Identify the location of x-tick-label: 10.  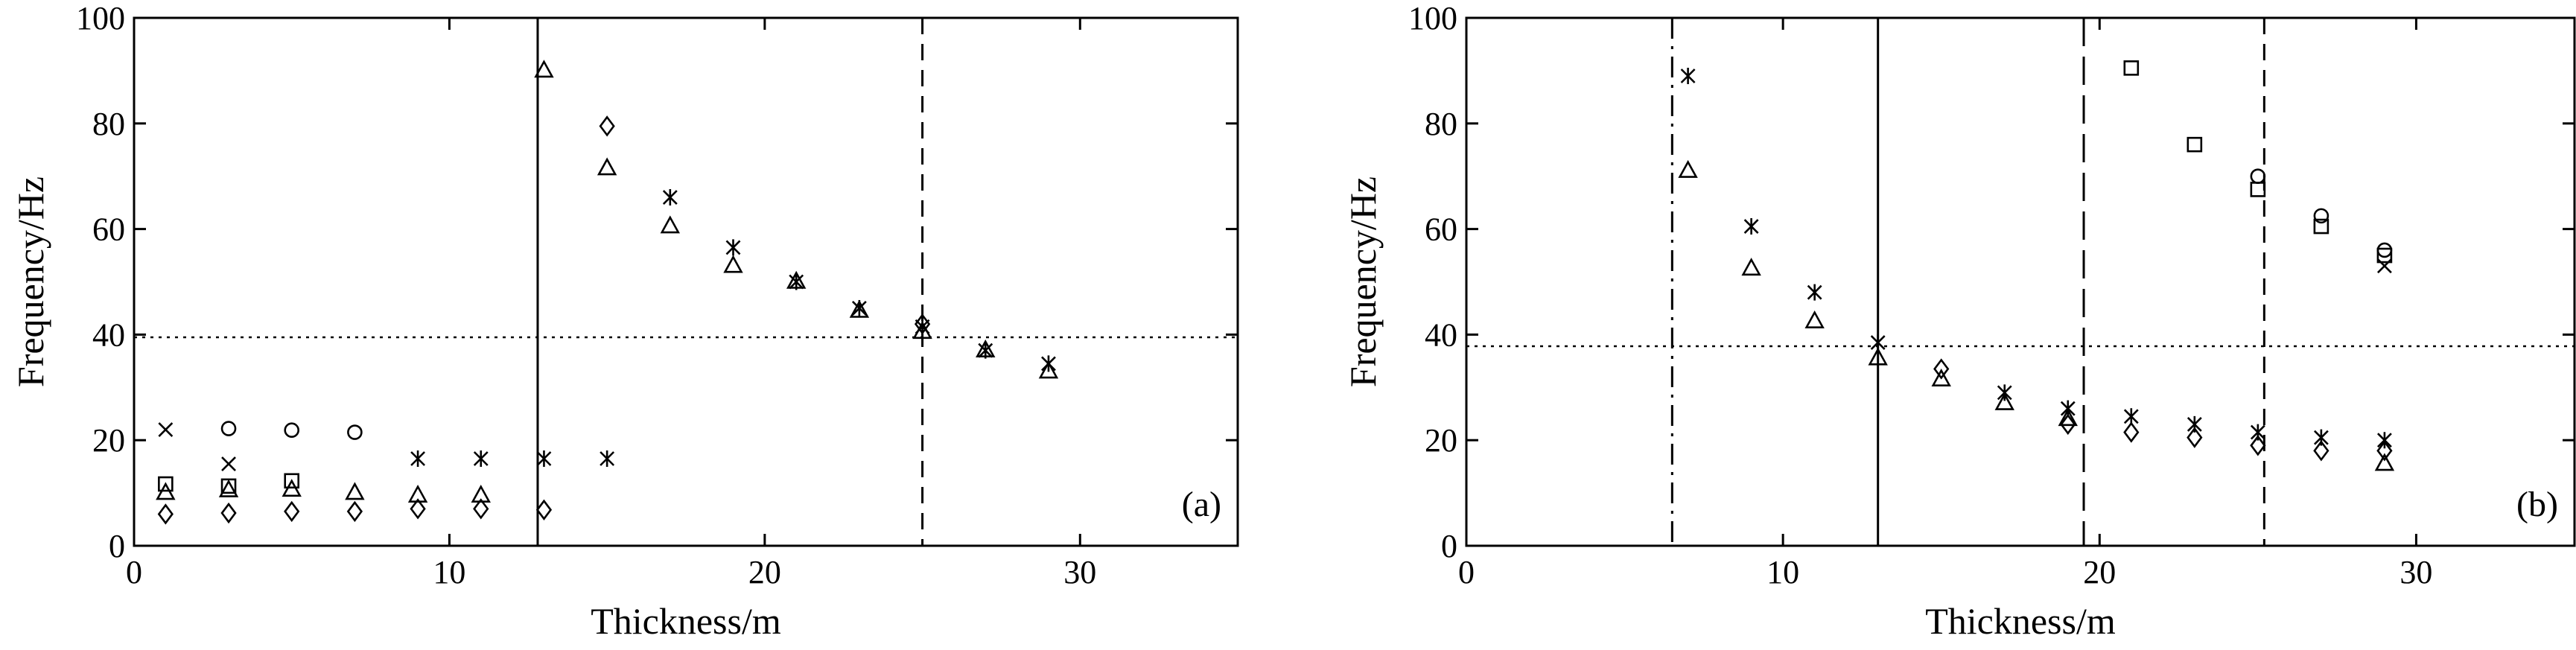
(449, 572).